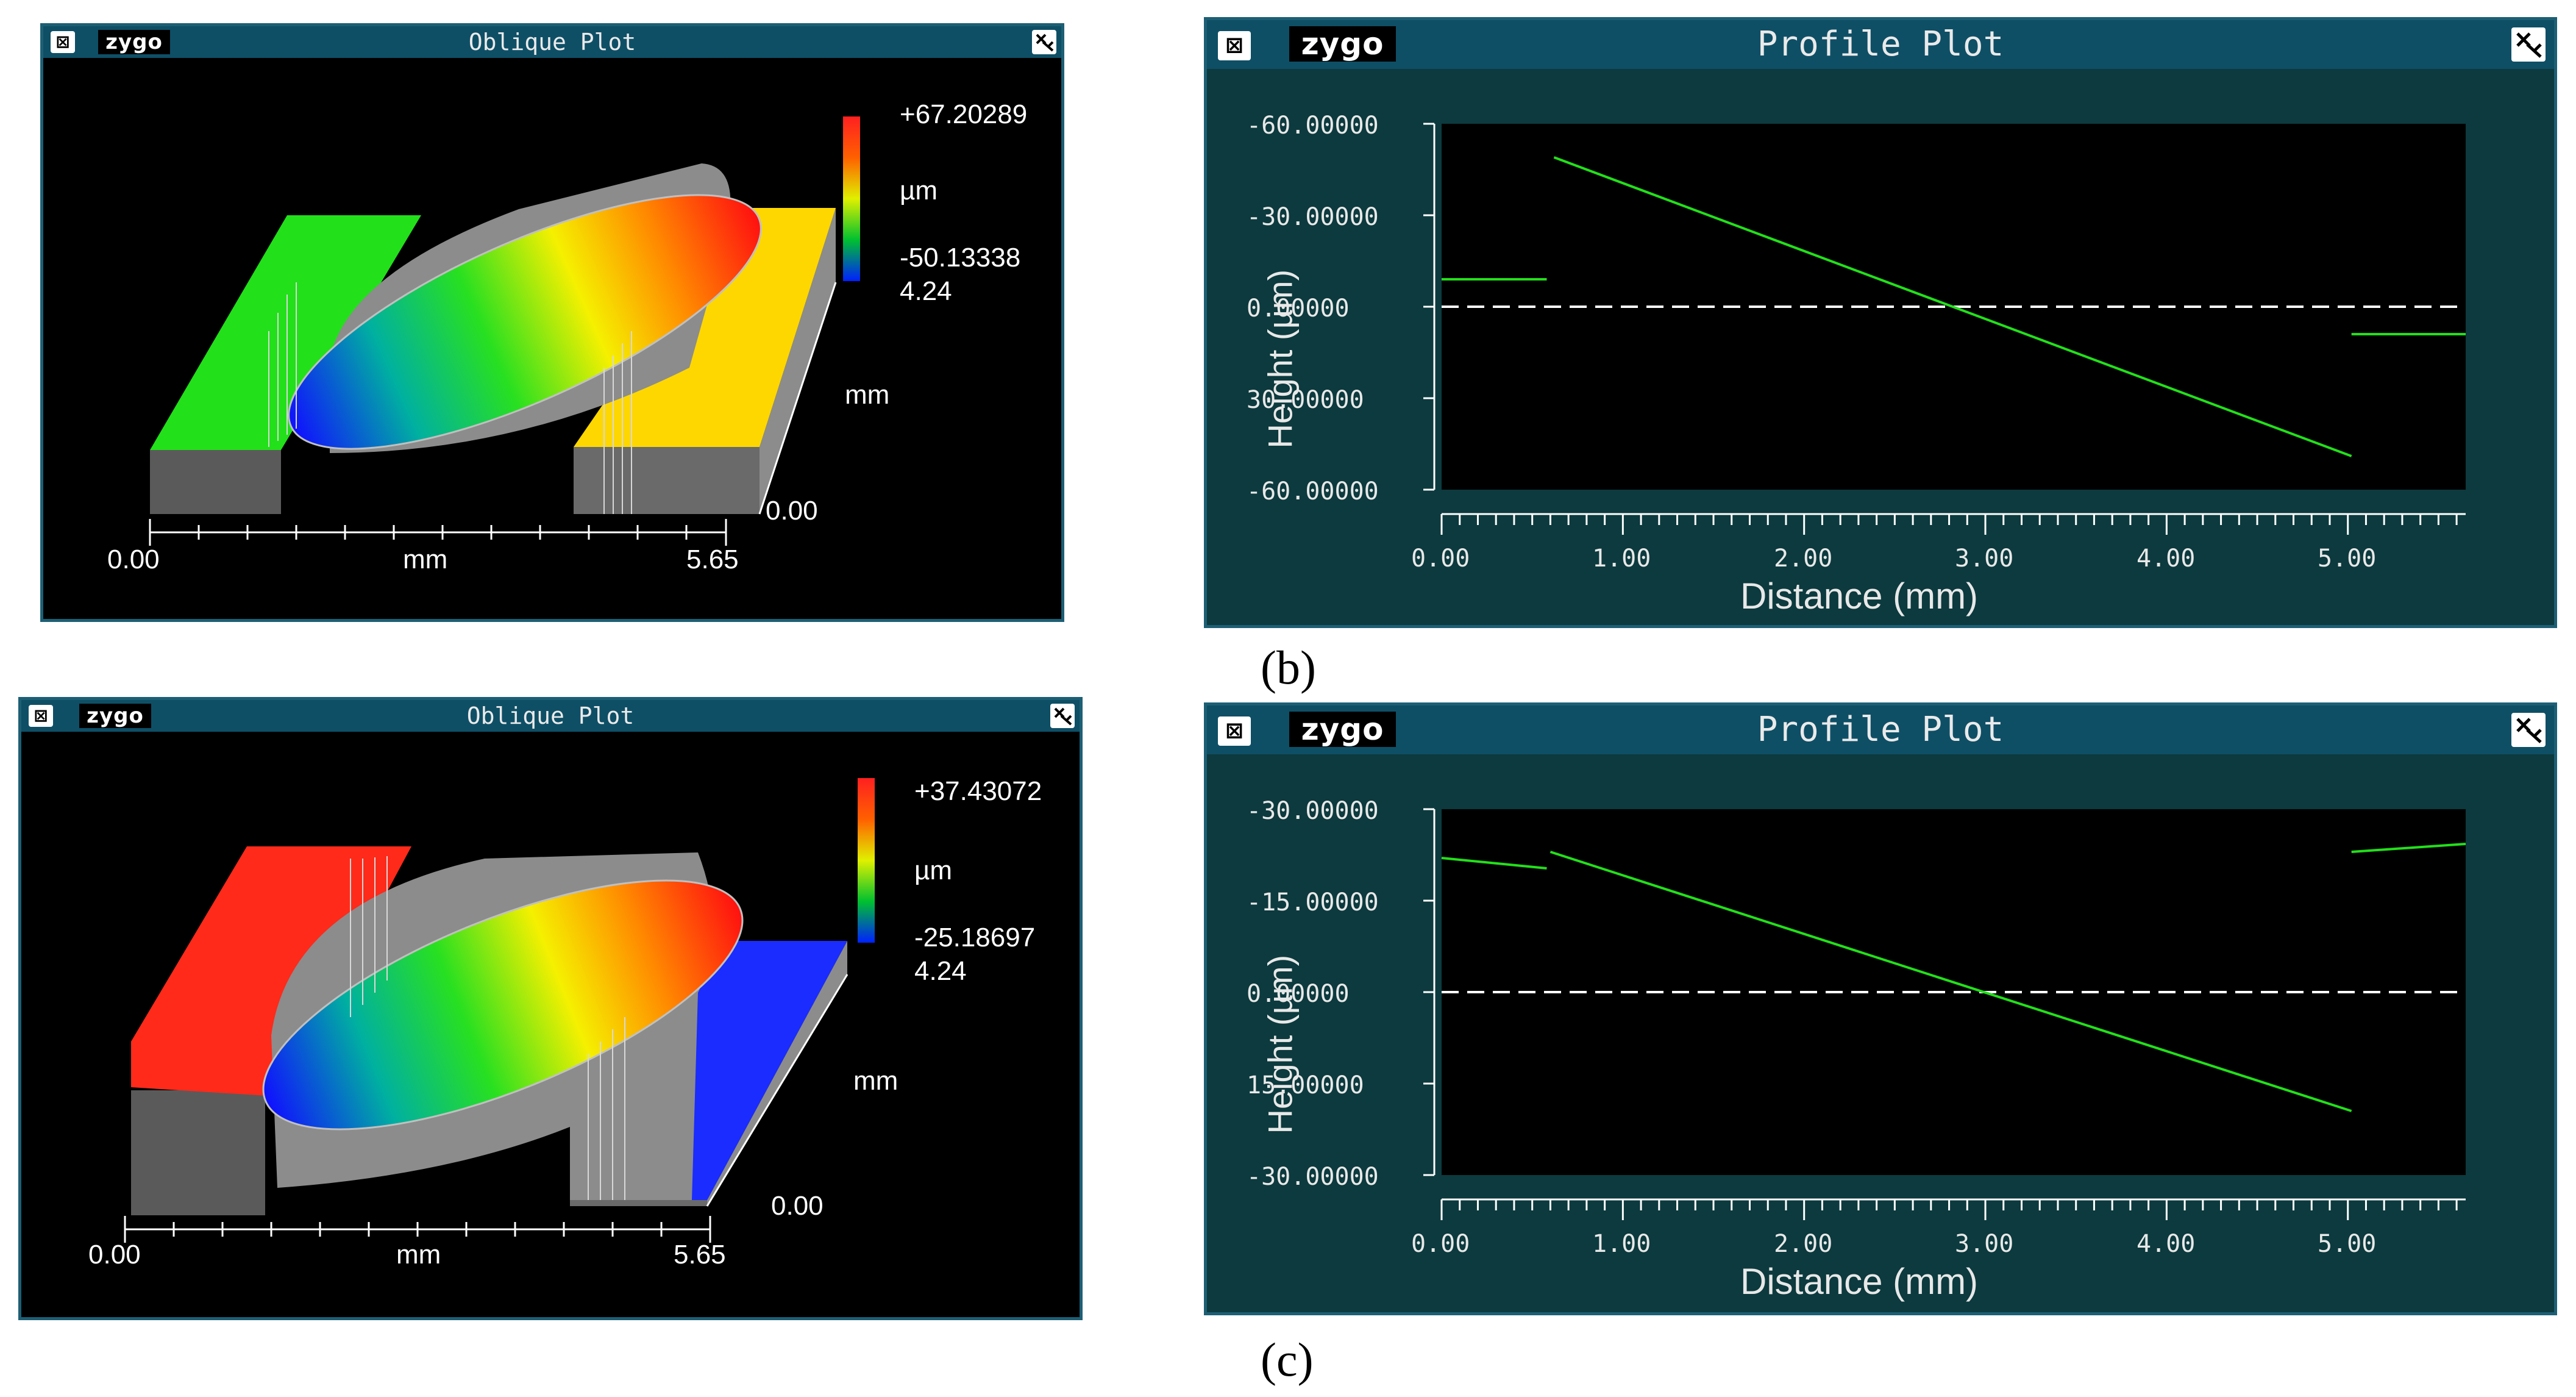  I want to click on caption-b: (b), so click(1288, 667).